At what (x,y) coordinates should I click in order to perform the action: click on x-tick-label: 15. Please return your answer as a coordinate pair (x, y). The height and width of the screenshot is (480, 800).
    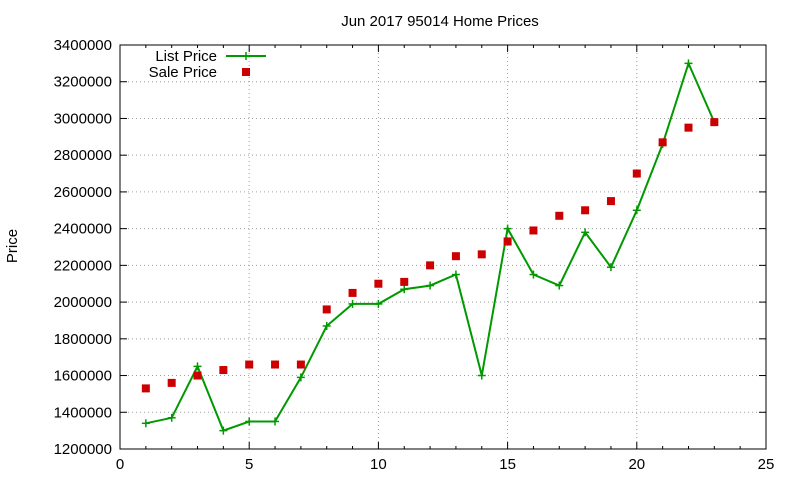
    Looking at the image, I should click on (507, 464).